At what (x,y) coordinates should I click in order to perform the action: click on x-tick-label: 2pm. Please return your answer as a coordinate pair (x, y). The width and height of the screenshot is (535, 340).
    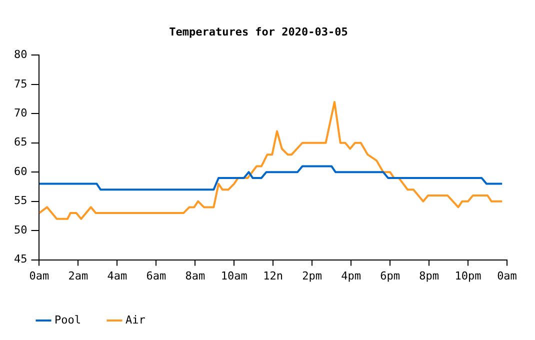
    Looking at the image, I should click on (312, 275).